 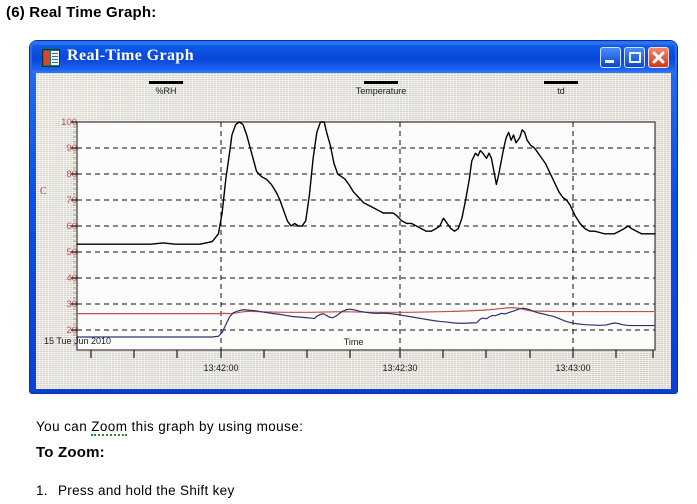 What do you see at coordinates (43, 191) in the screenshot?
I see `y-axis-unit-label: C` at bounding box center [43, 191].